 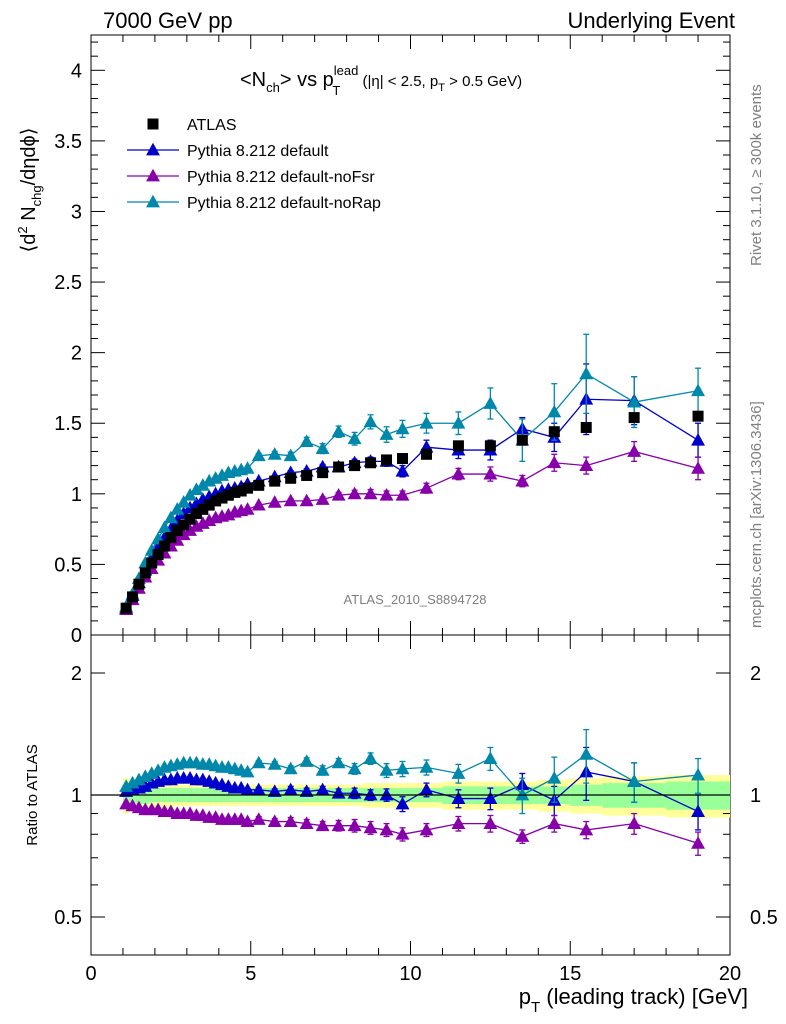 I want to click on main-y-tick-label: 1.5, so click(x=68, y=424).